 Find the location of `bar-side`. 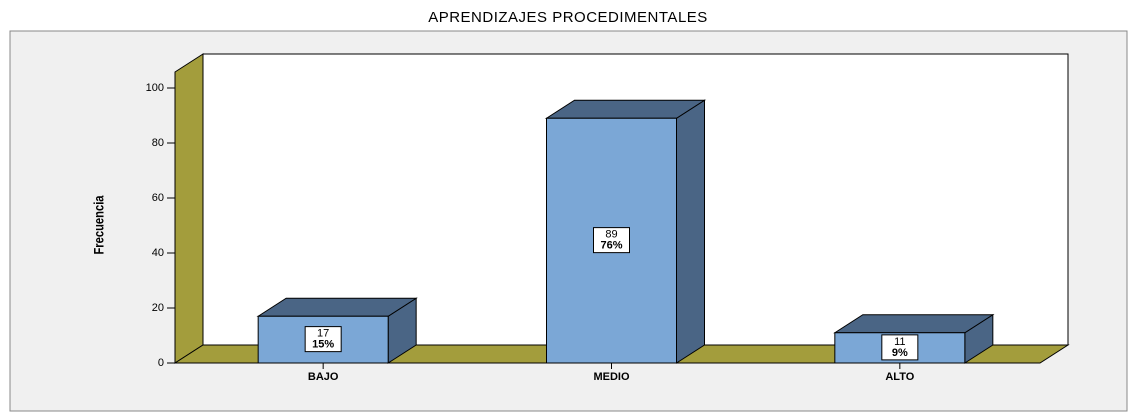

bar-side is located at coordinates (690, 231).